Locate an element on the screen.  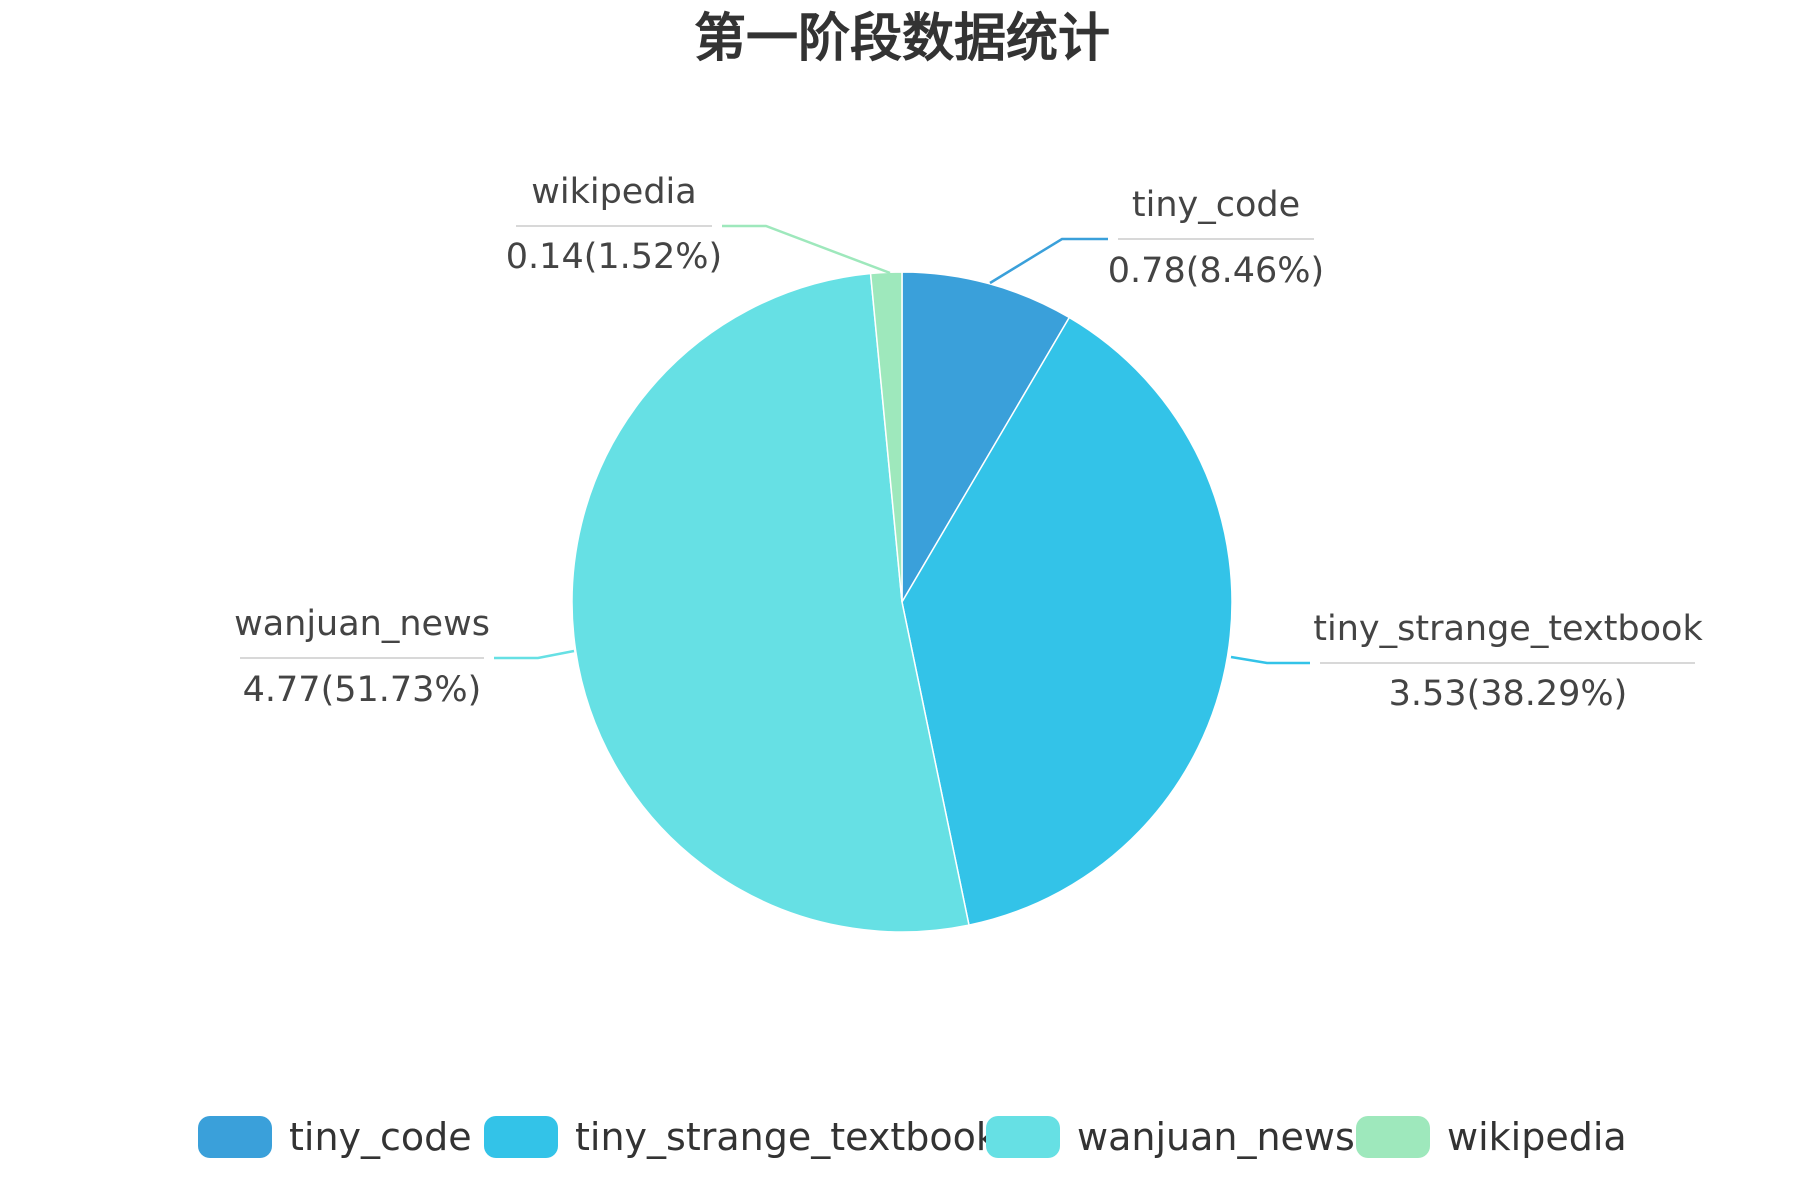
slice-label-name: wikipedia is located at coordinates (613, 192).